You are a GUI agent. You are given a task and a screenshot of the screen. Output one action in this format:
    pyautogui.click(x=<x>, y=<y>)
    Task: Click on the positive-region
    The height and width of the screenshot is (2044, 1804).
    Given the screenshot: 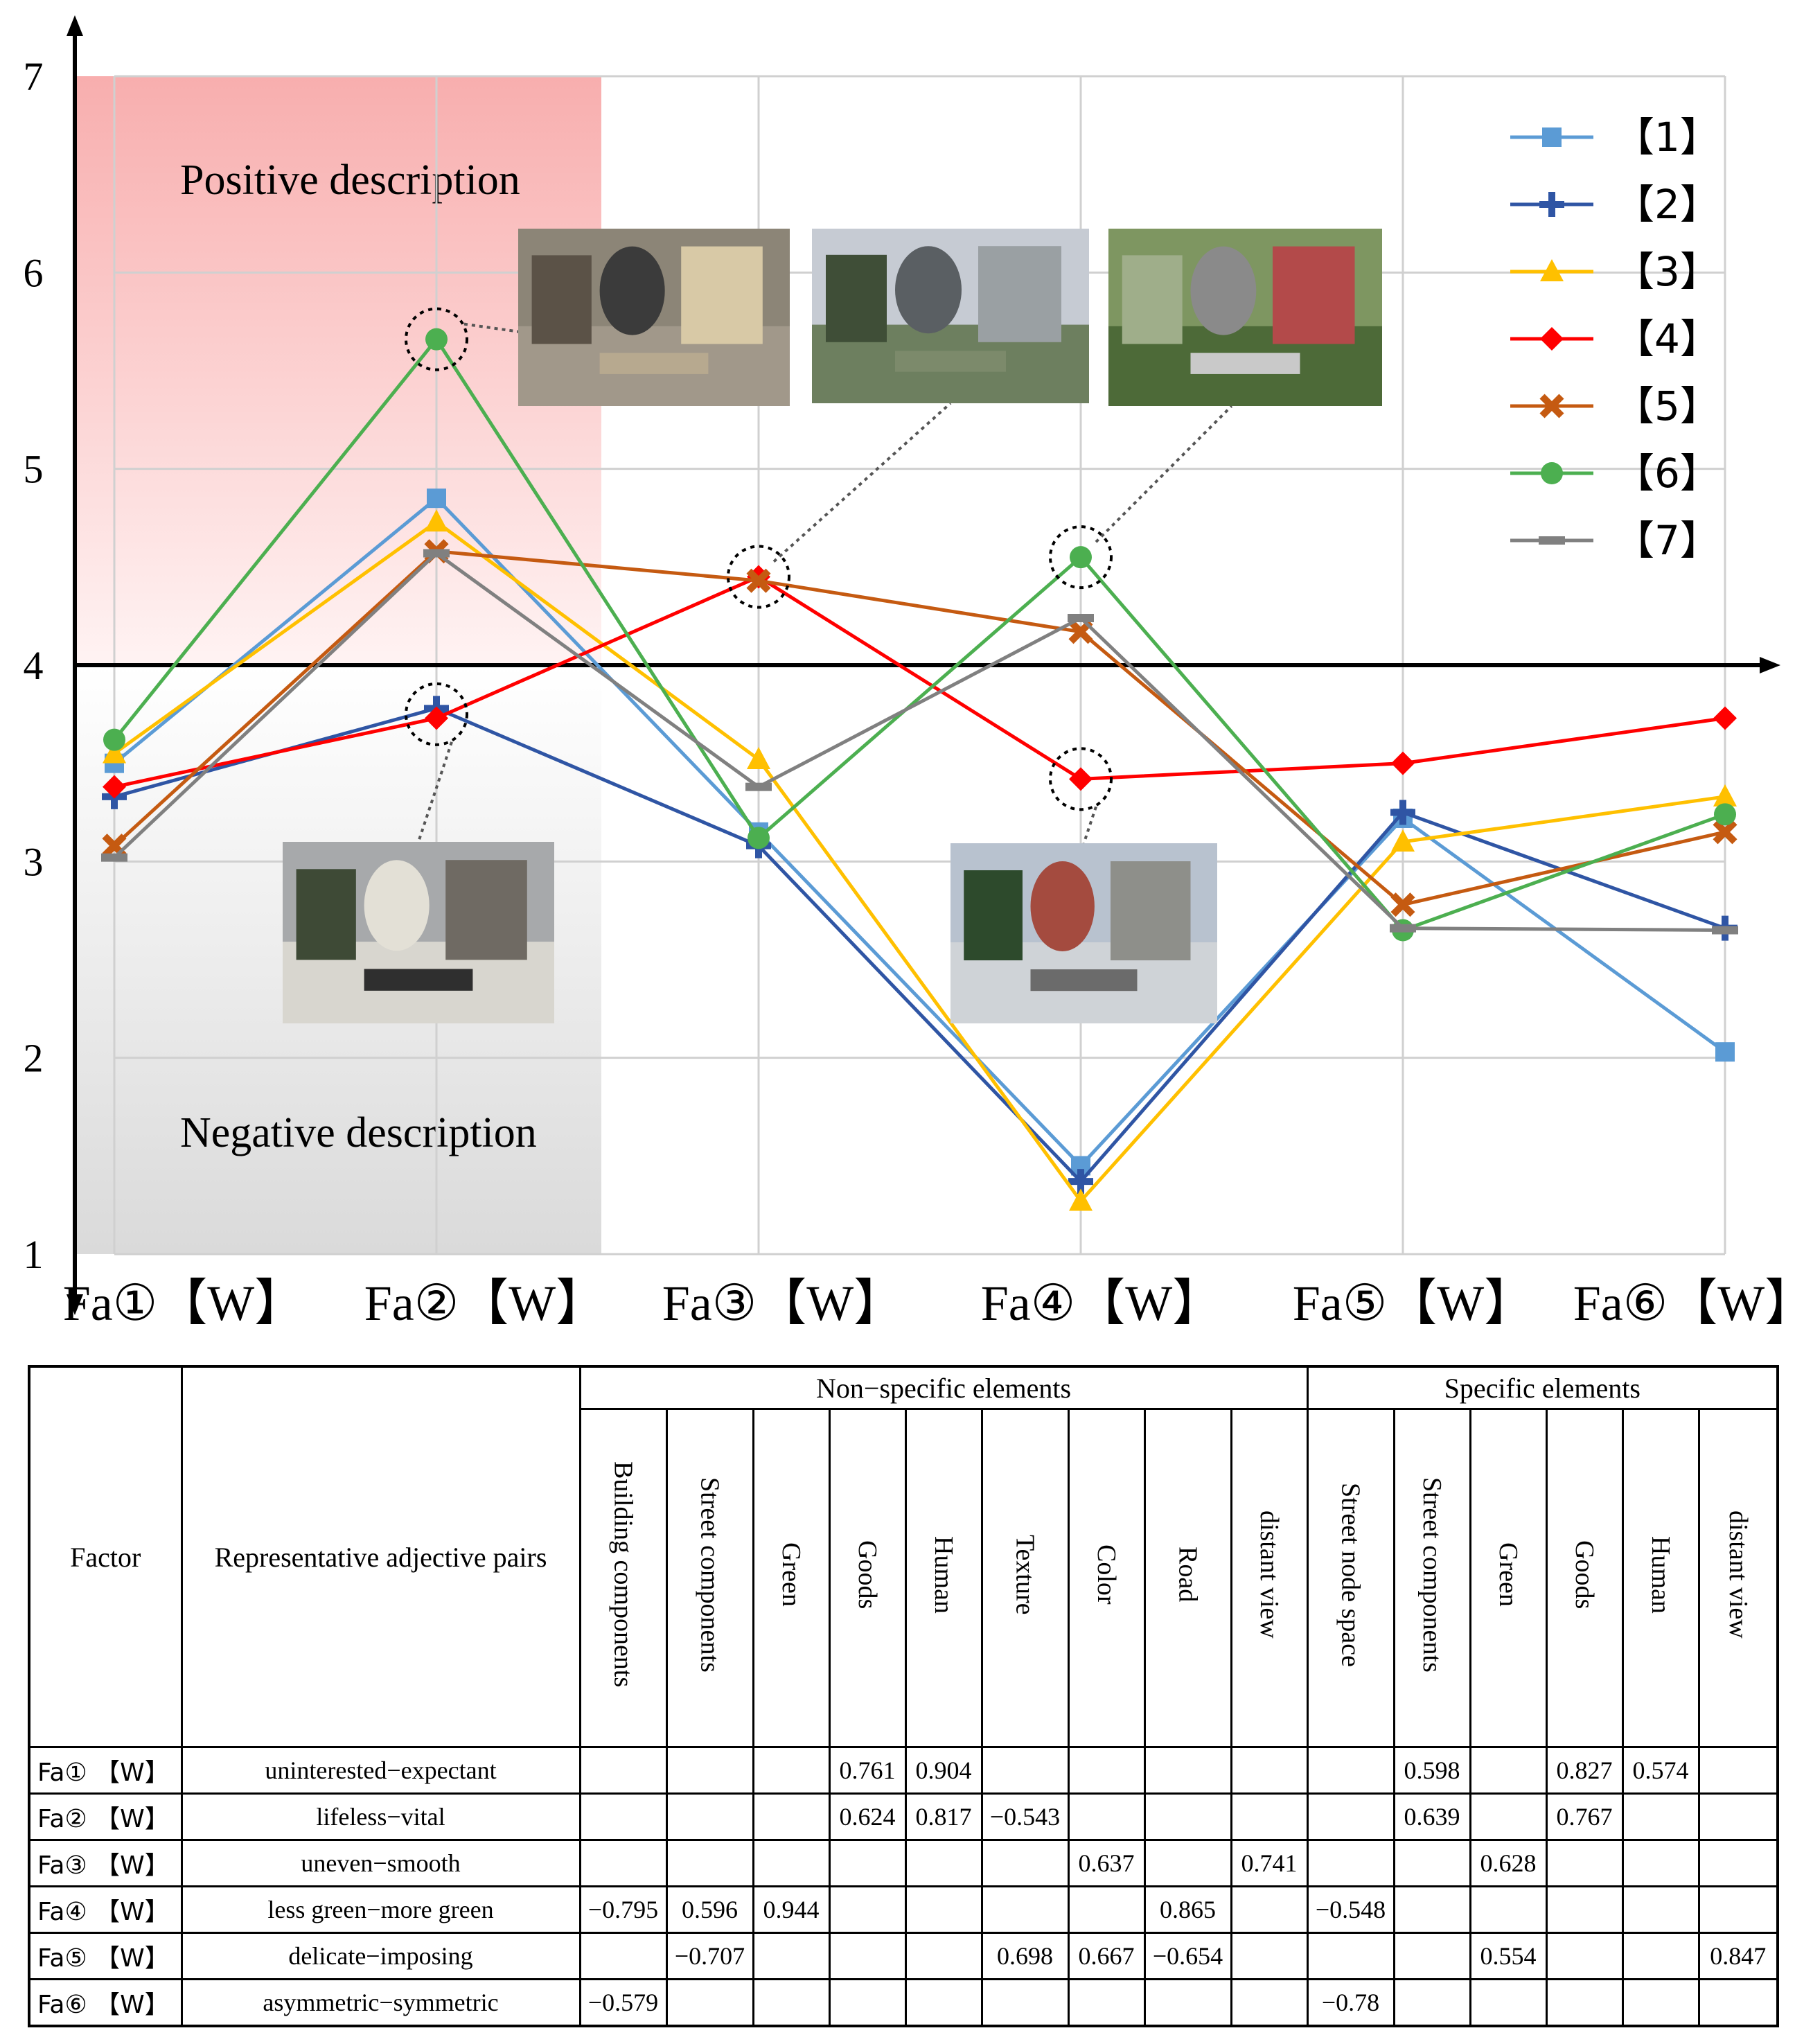 What is the action you would take?
    pyautogui.click(x=338, y=370)
    